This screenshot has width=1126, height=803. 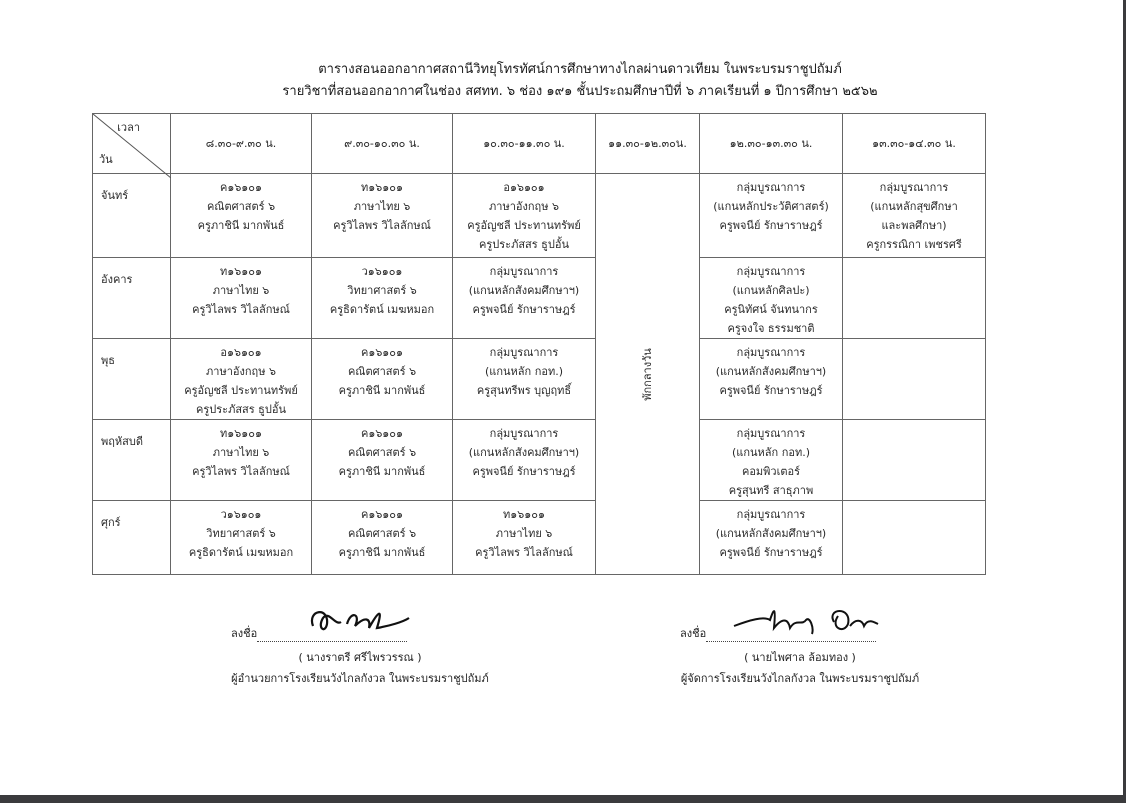 What do you see at coordinates (693, 633) in the screenshot?
I see `sign-label: ลงชื่อ` at bounding box center [693, 633].